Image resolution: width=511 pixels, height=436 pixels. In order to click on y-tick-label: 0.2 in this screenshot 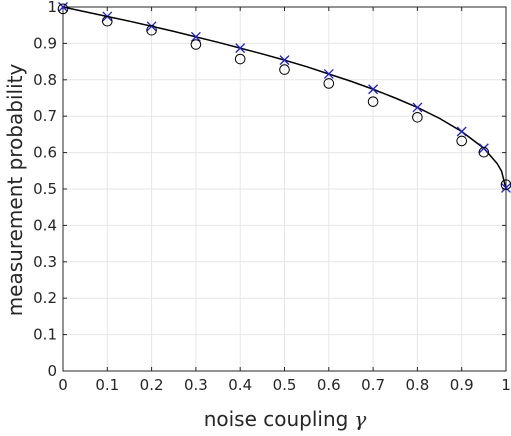, I will do `click(45, 298)`.